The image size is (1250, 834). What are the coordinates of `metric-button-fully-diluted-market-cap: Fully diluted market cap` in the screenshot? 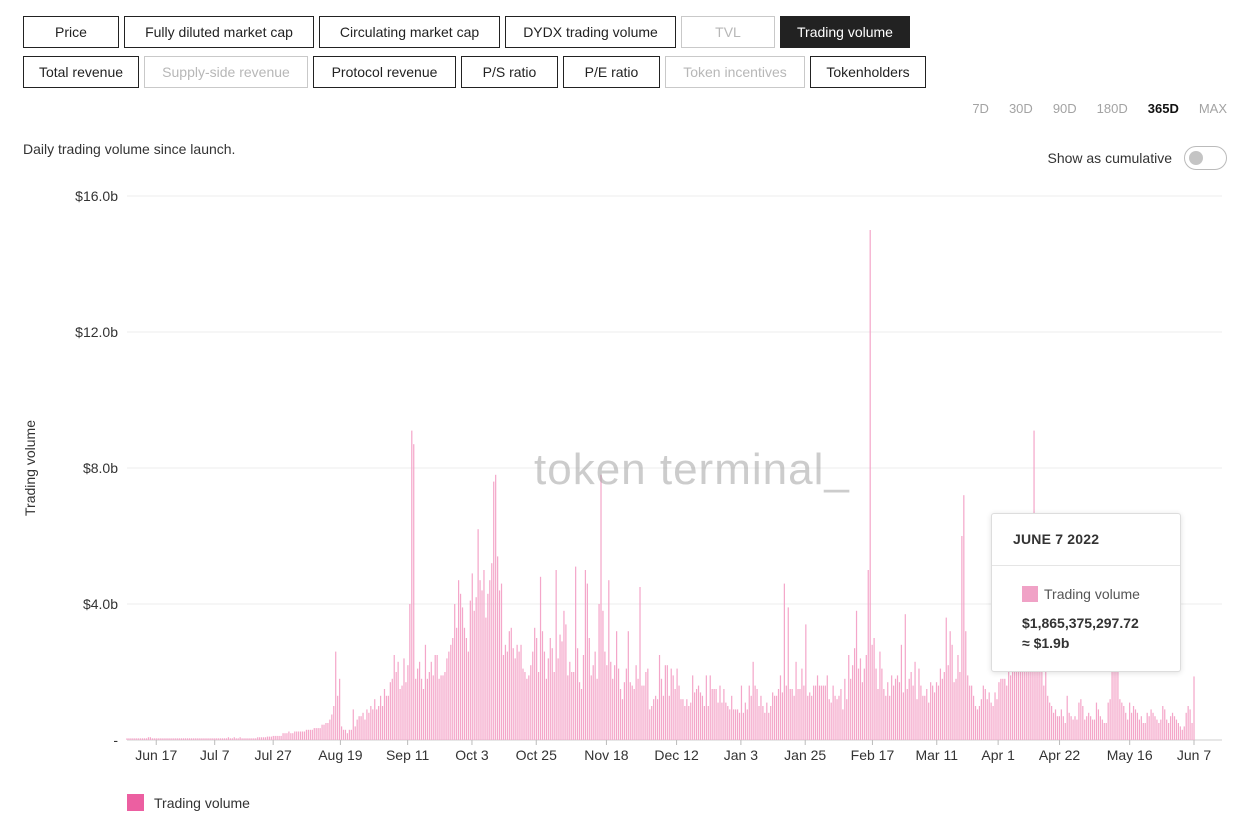 It's located at (219, 32).